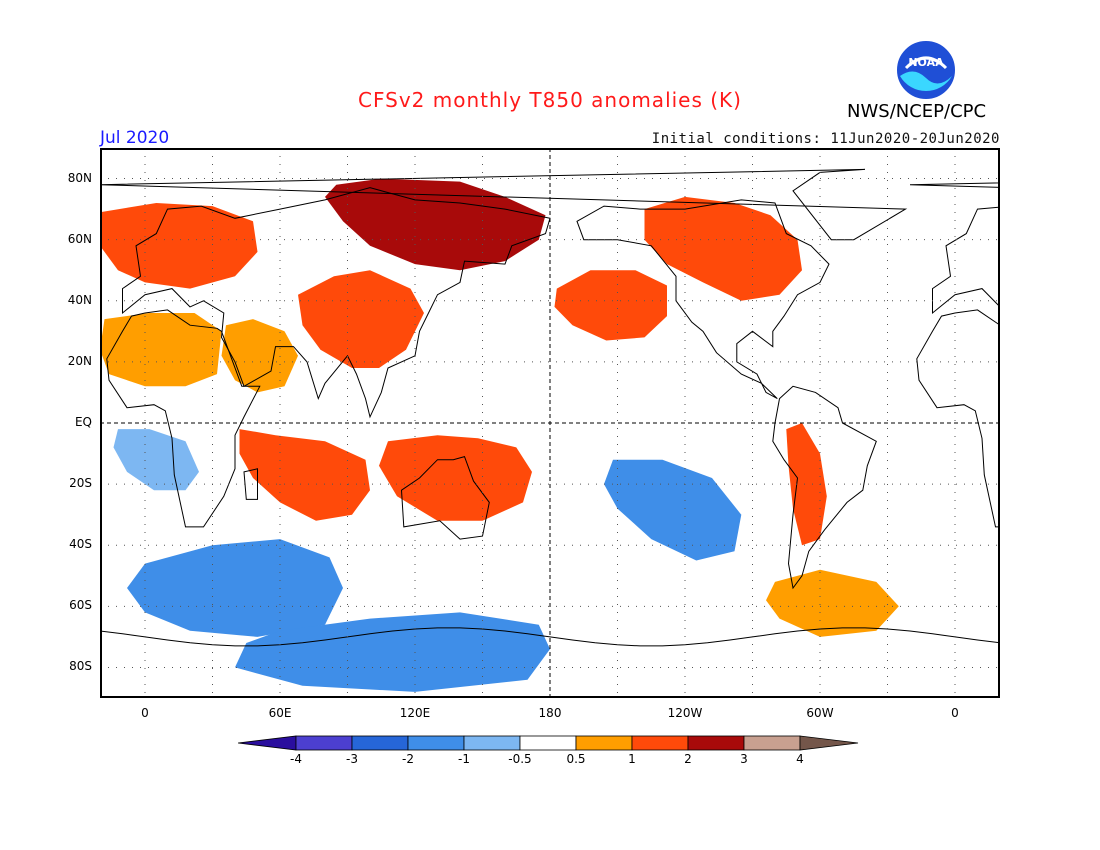 The width and height of the screenshot is (1100, 850). I want to click on latitude-label: 20S, so click(80, 483).